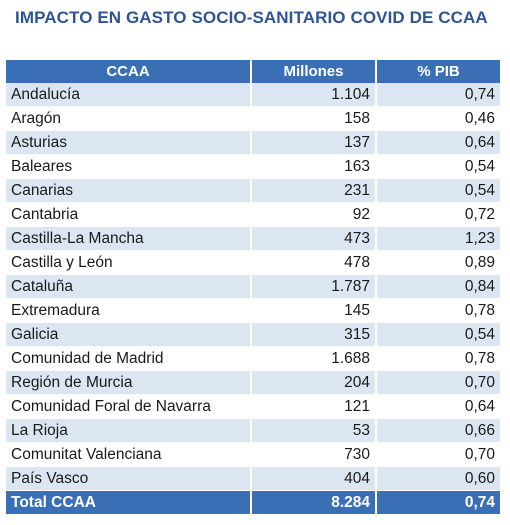 This screenshot has height=525, width=510. I want to click on cell-millones: 121, so click(314, 406).